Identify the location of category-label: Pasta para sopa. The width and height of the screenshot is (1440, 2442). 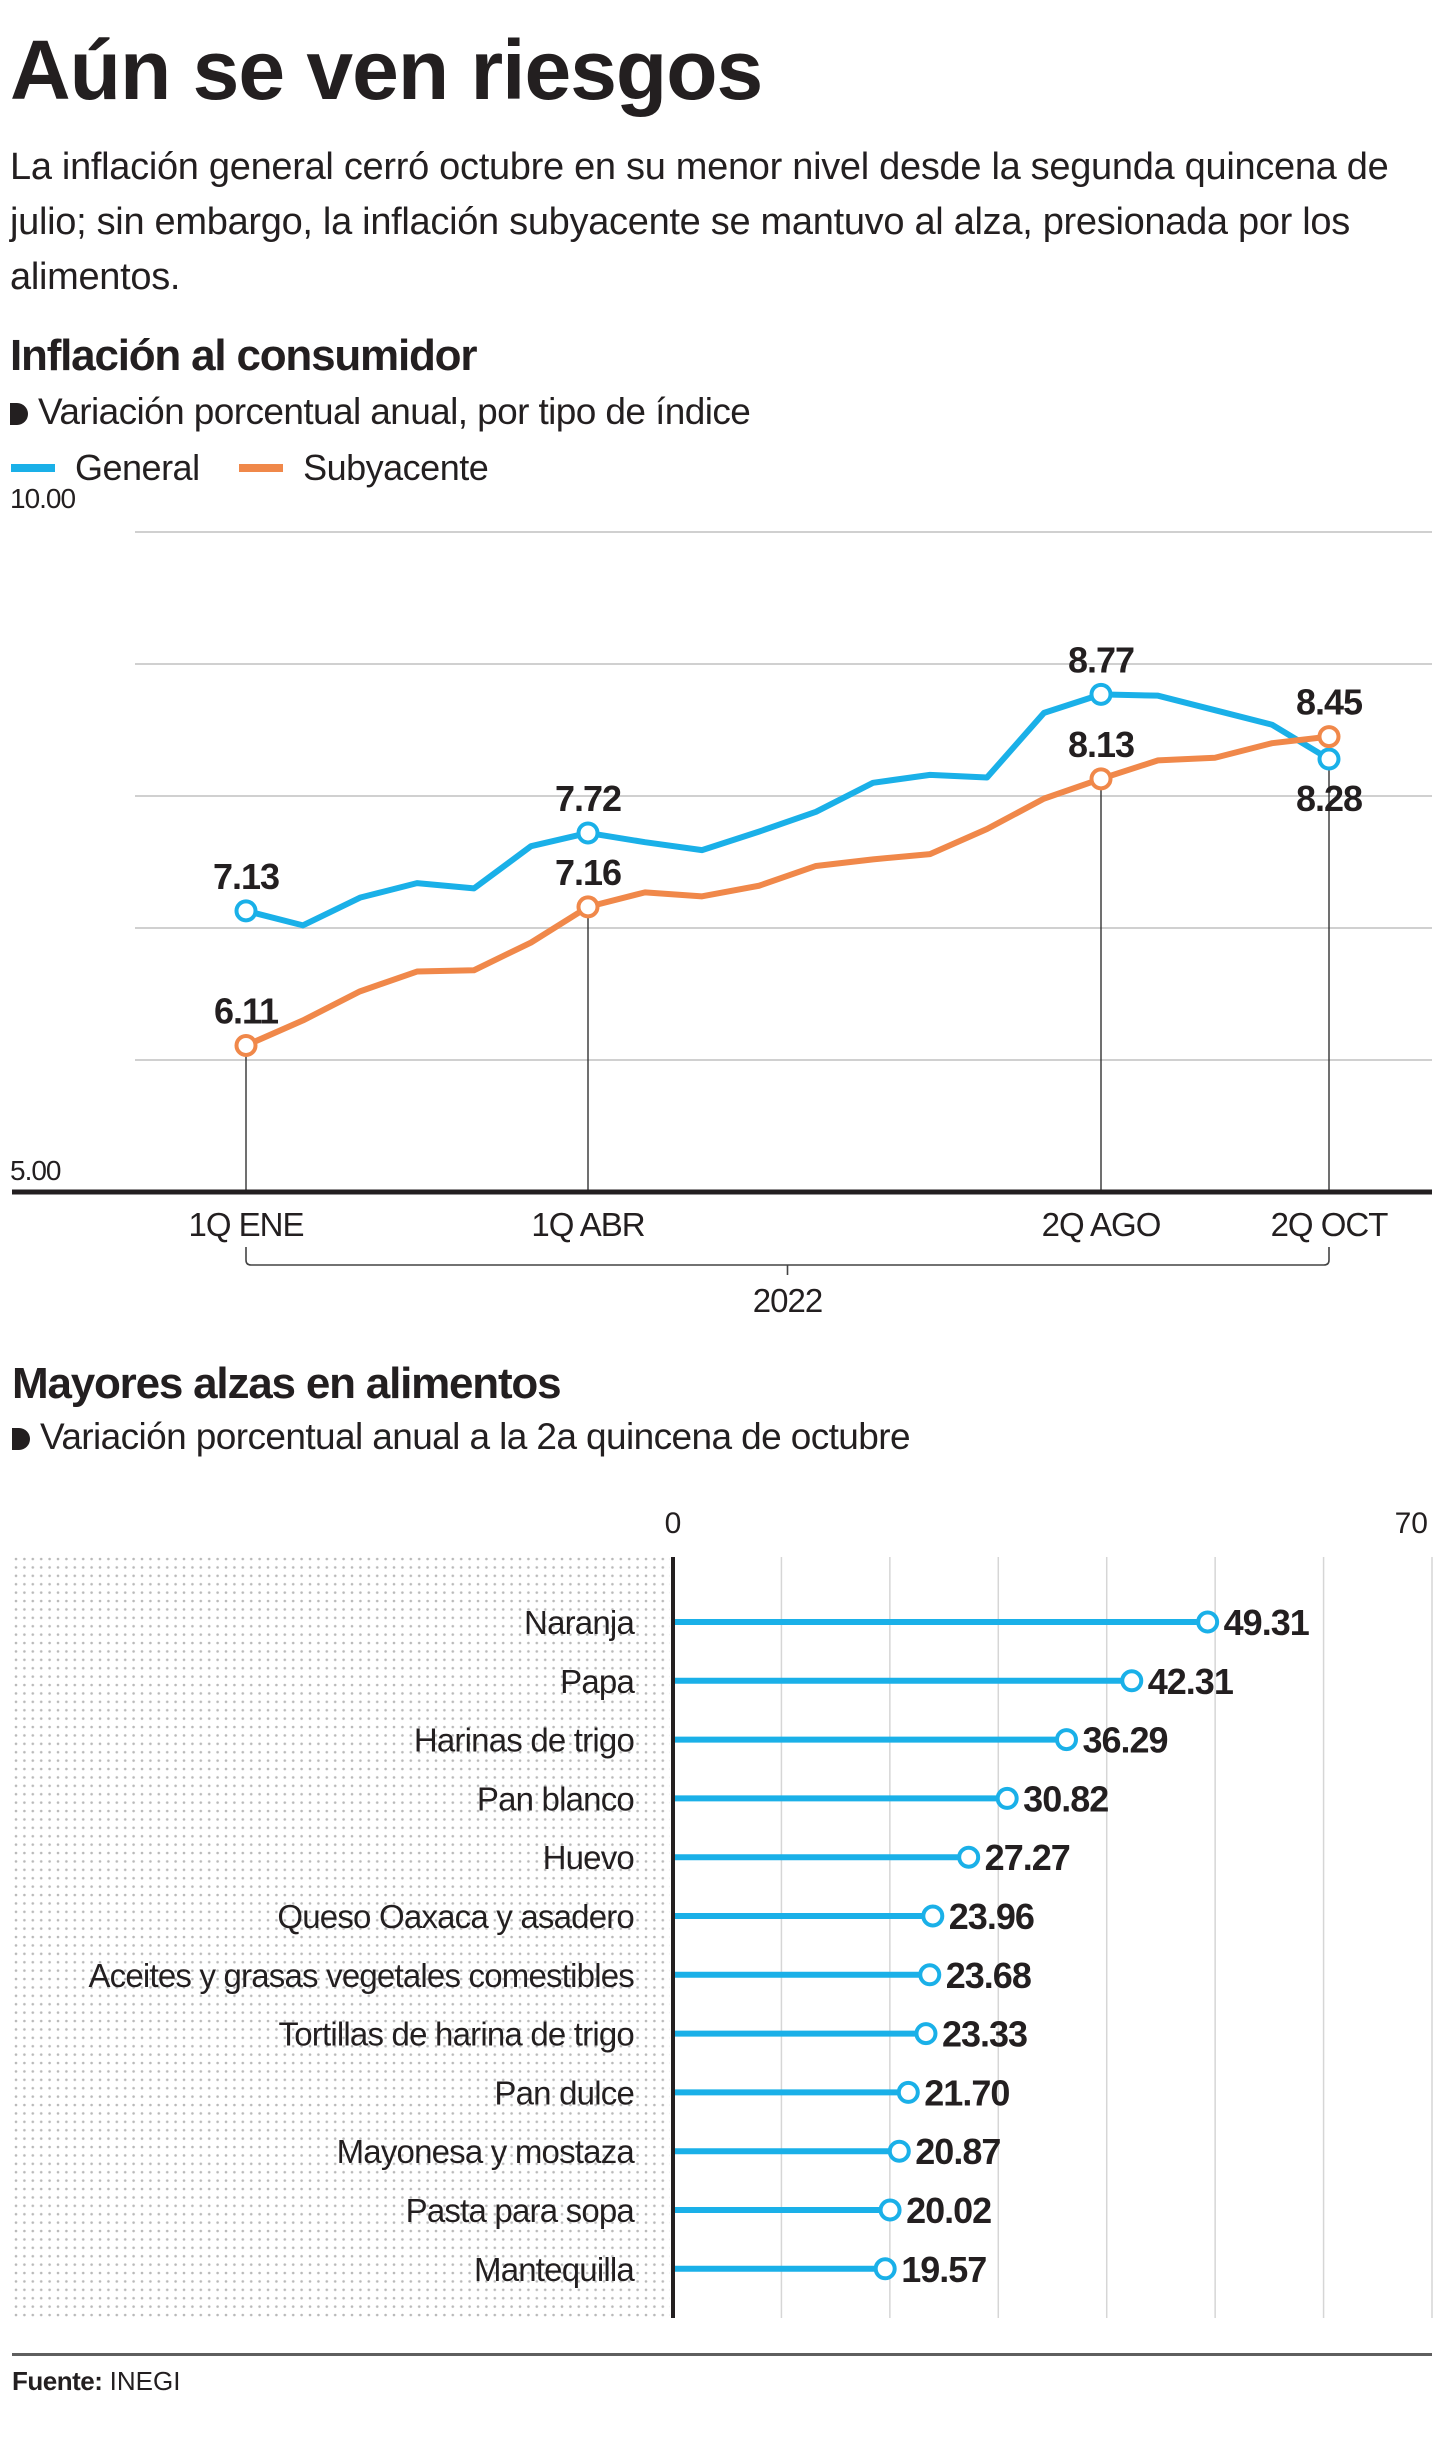
(521, 2210).